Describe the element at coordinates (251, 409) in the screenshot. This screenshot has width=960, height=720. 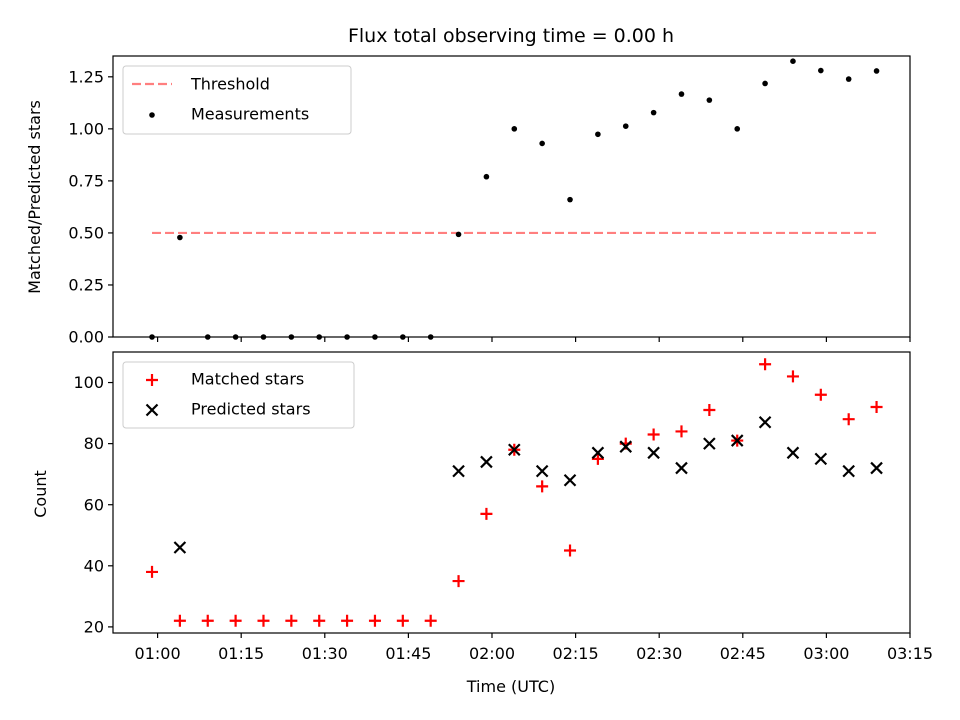
I see `legend-predicted-label: Predicted stars` at that location.